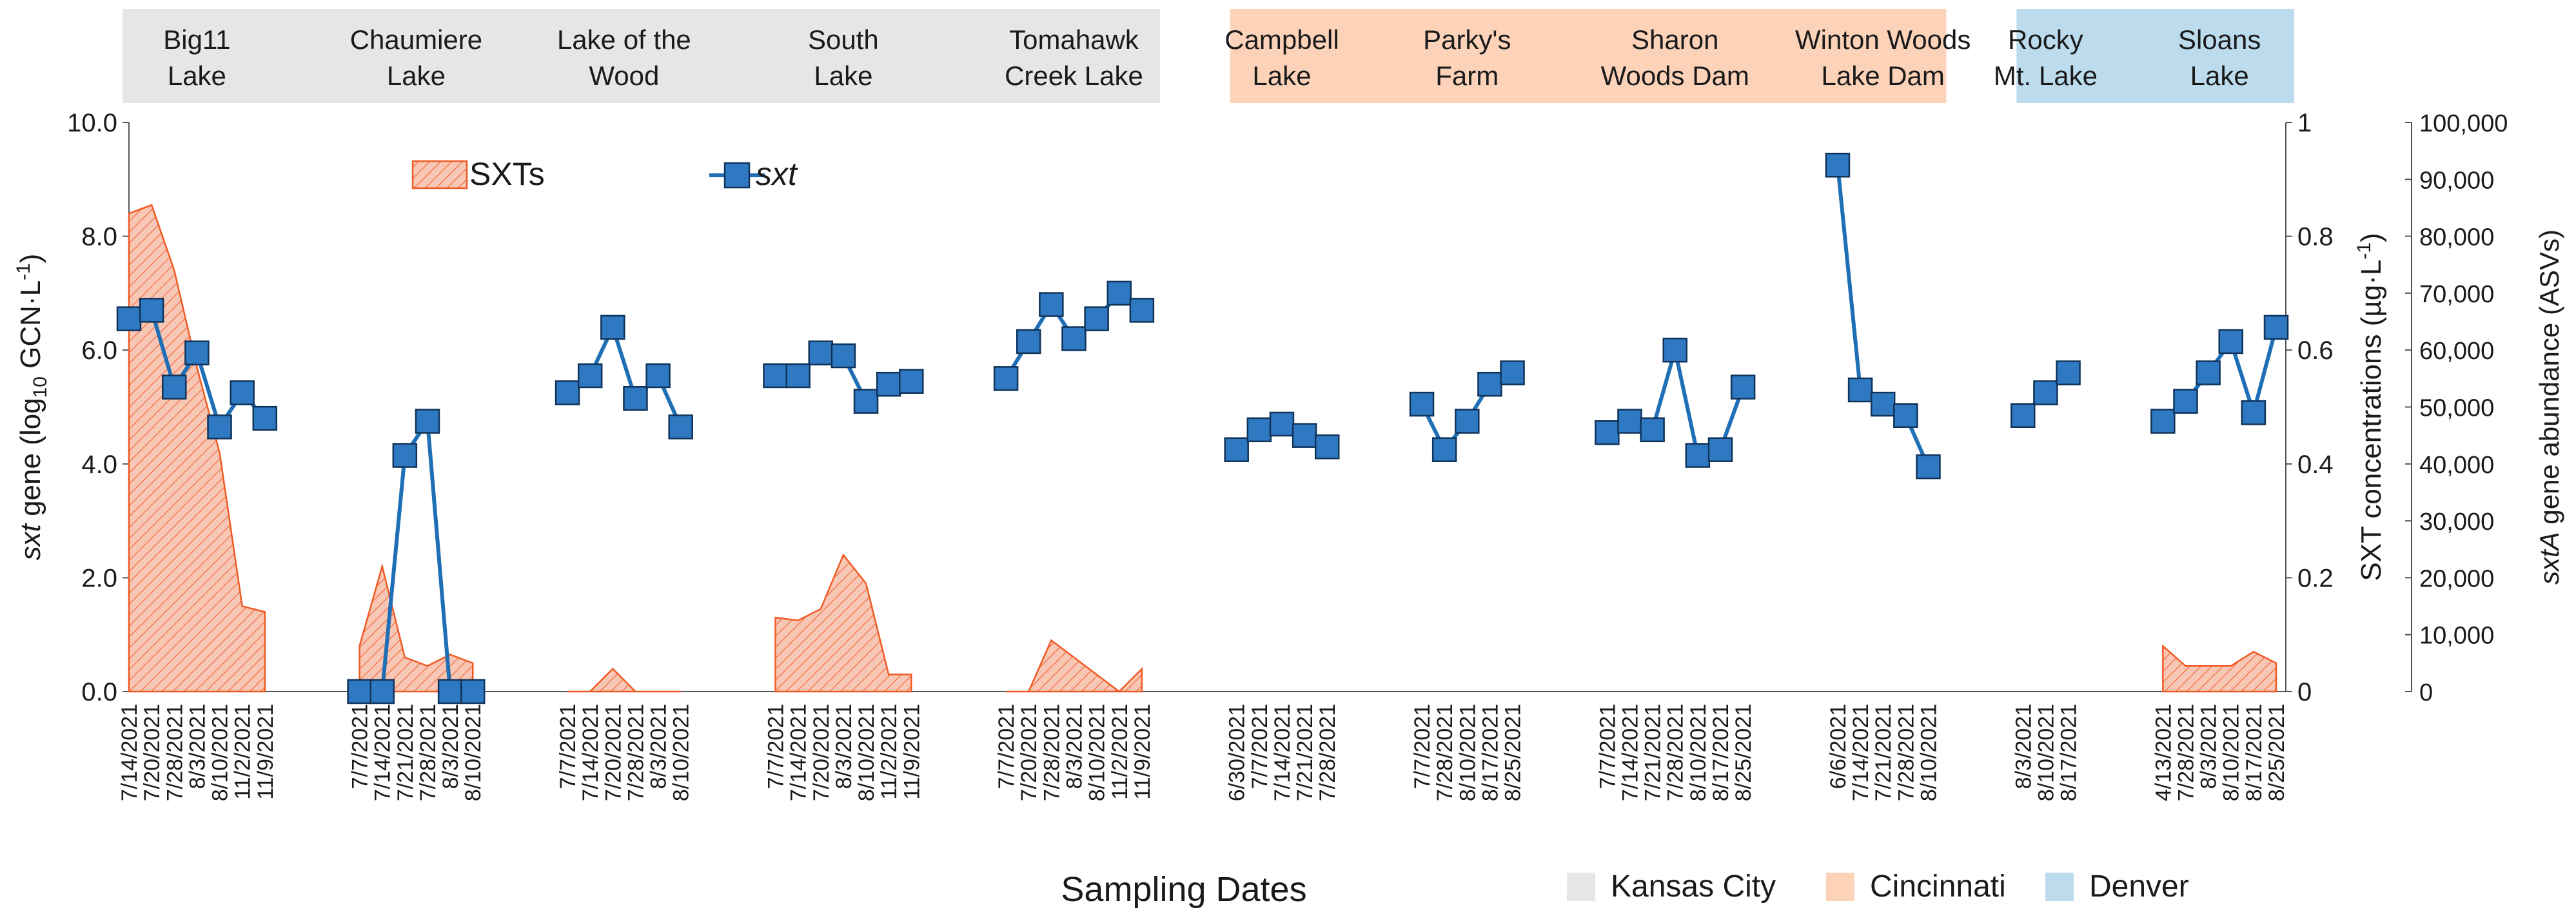  What do you see at coordinates (624, 39) in the screenshot?
I see `site-label: Lake of the` at bounding box center [624, 39].